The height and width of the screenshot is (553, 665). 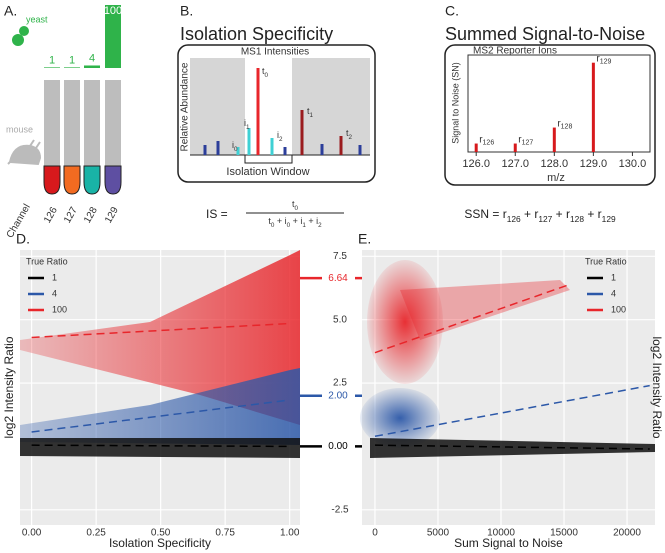 What do you see at coordinates (618, 309) in the screenshot?
I see `legend-label: 100` at bounding box center [618, 309].